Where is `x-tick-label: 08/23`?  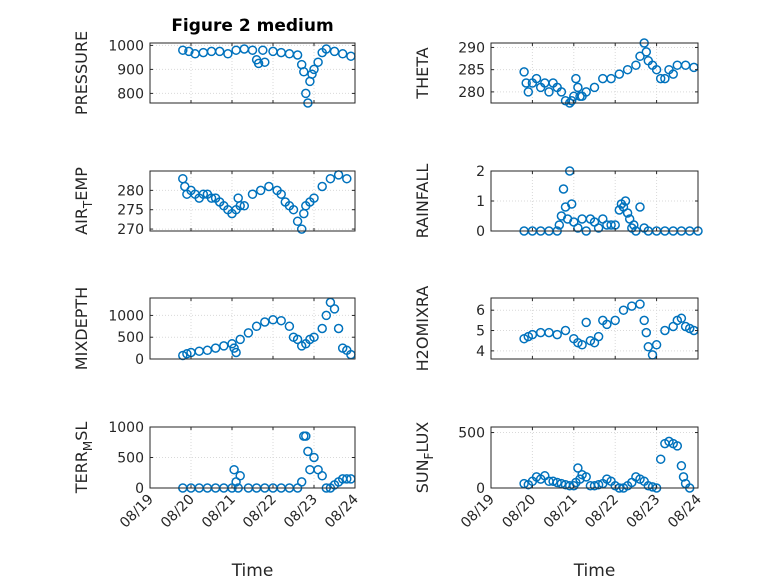
x-tick-label: 08/23 is located at coordinates (301, 512).